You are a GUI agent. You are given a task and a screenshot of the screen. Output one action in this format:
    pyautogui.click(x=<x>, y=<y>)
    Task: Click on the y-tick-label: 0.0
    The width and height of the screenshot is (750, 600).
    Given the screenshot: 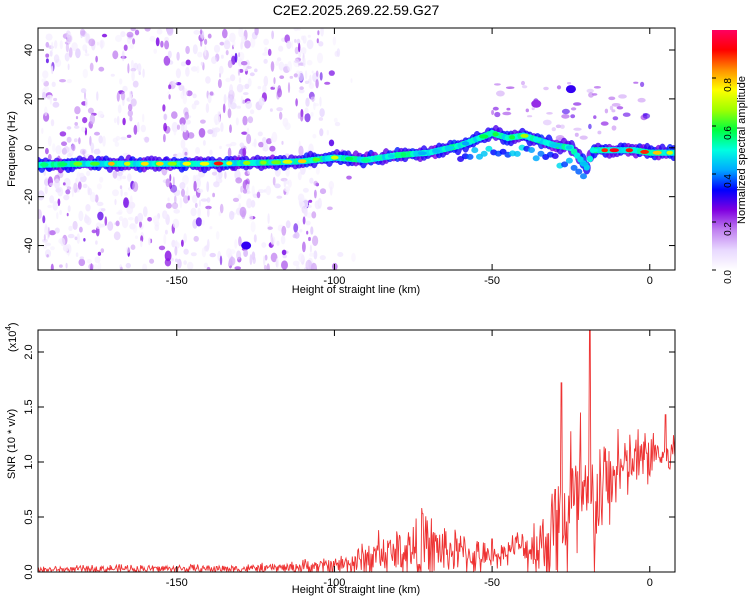 What is the action you would take?
    pyautogui.click(x=29, y=571)
    